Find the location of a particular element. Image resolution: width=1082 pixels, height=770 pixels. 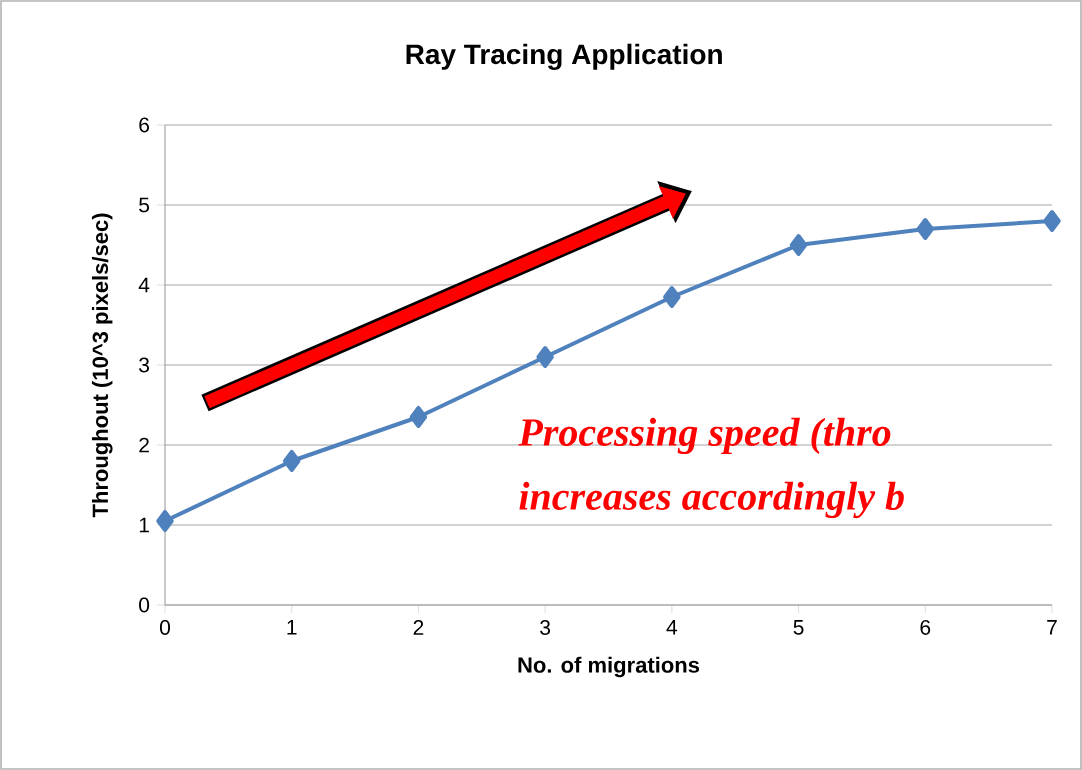

x-tick-label: 2 is located at coordinates (418, 627).